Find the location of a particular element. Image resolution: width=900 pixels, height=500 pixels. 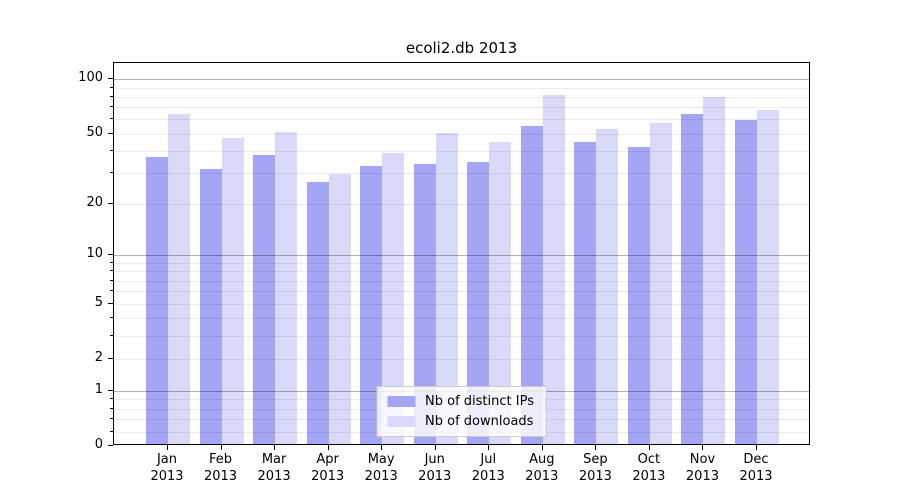

bar-nb-of-distinct-ips-may is located at coordinates (371, 305).